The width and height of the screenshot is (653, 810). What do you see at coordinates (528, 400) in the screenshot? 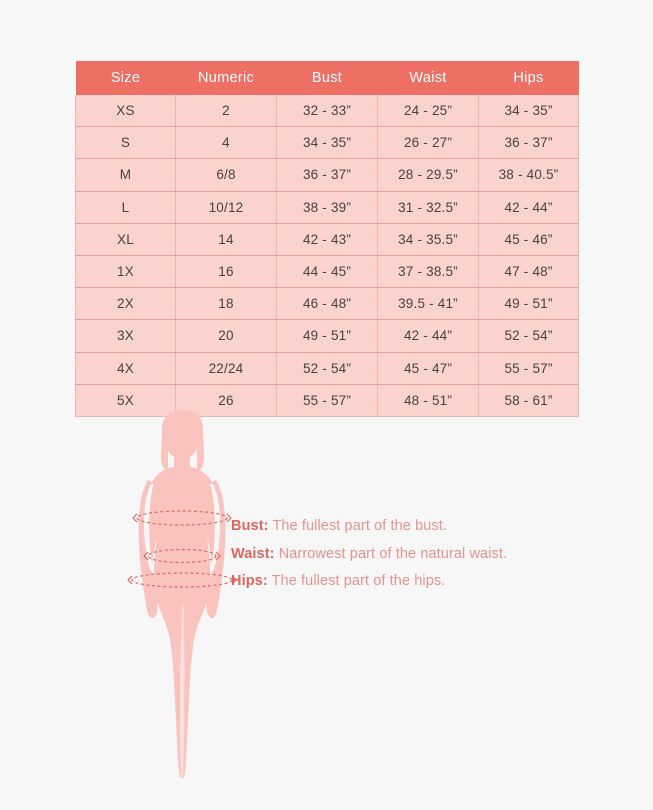
I see `cell-hips: 58 - 61”` at bounding box center [528, 400].